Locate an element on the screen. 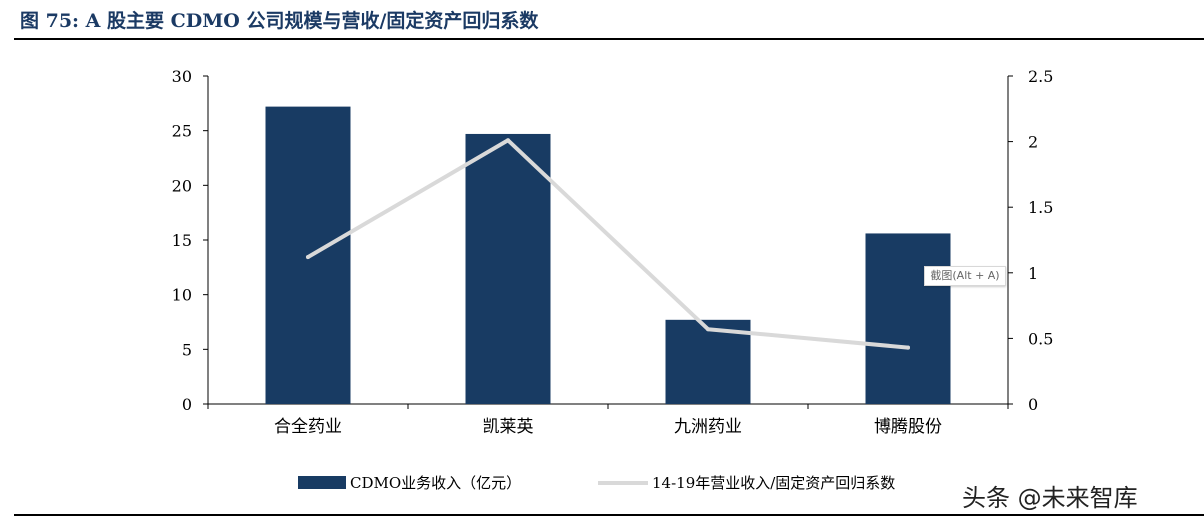 This screenshot has height=521, width=1204. right-tick-label: 2.5 is located at coordinates (1040, 76).